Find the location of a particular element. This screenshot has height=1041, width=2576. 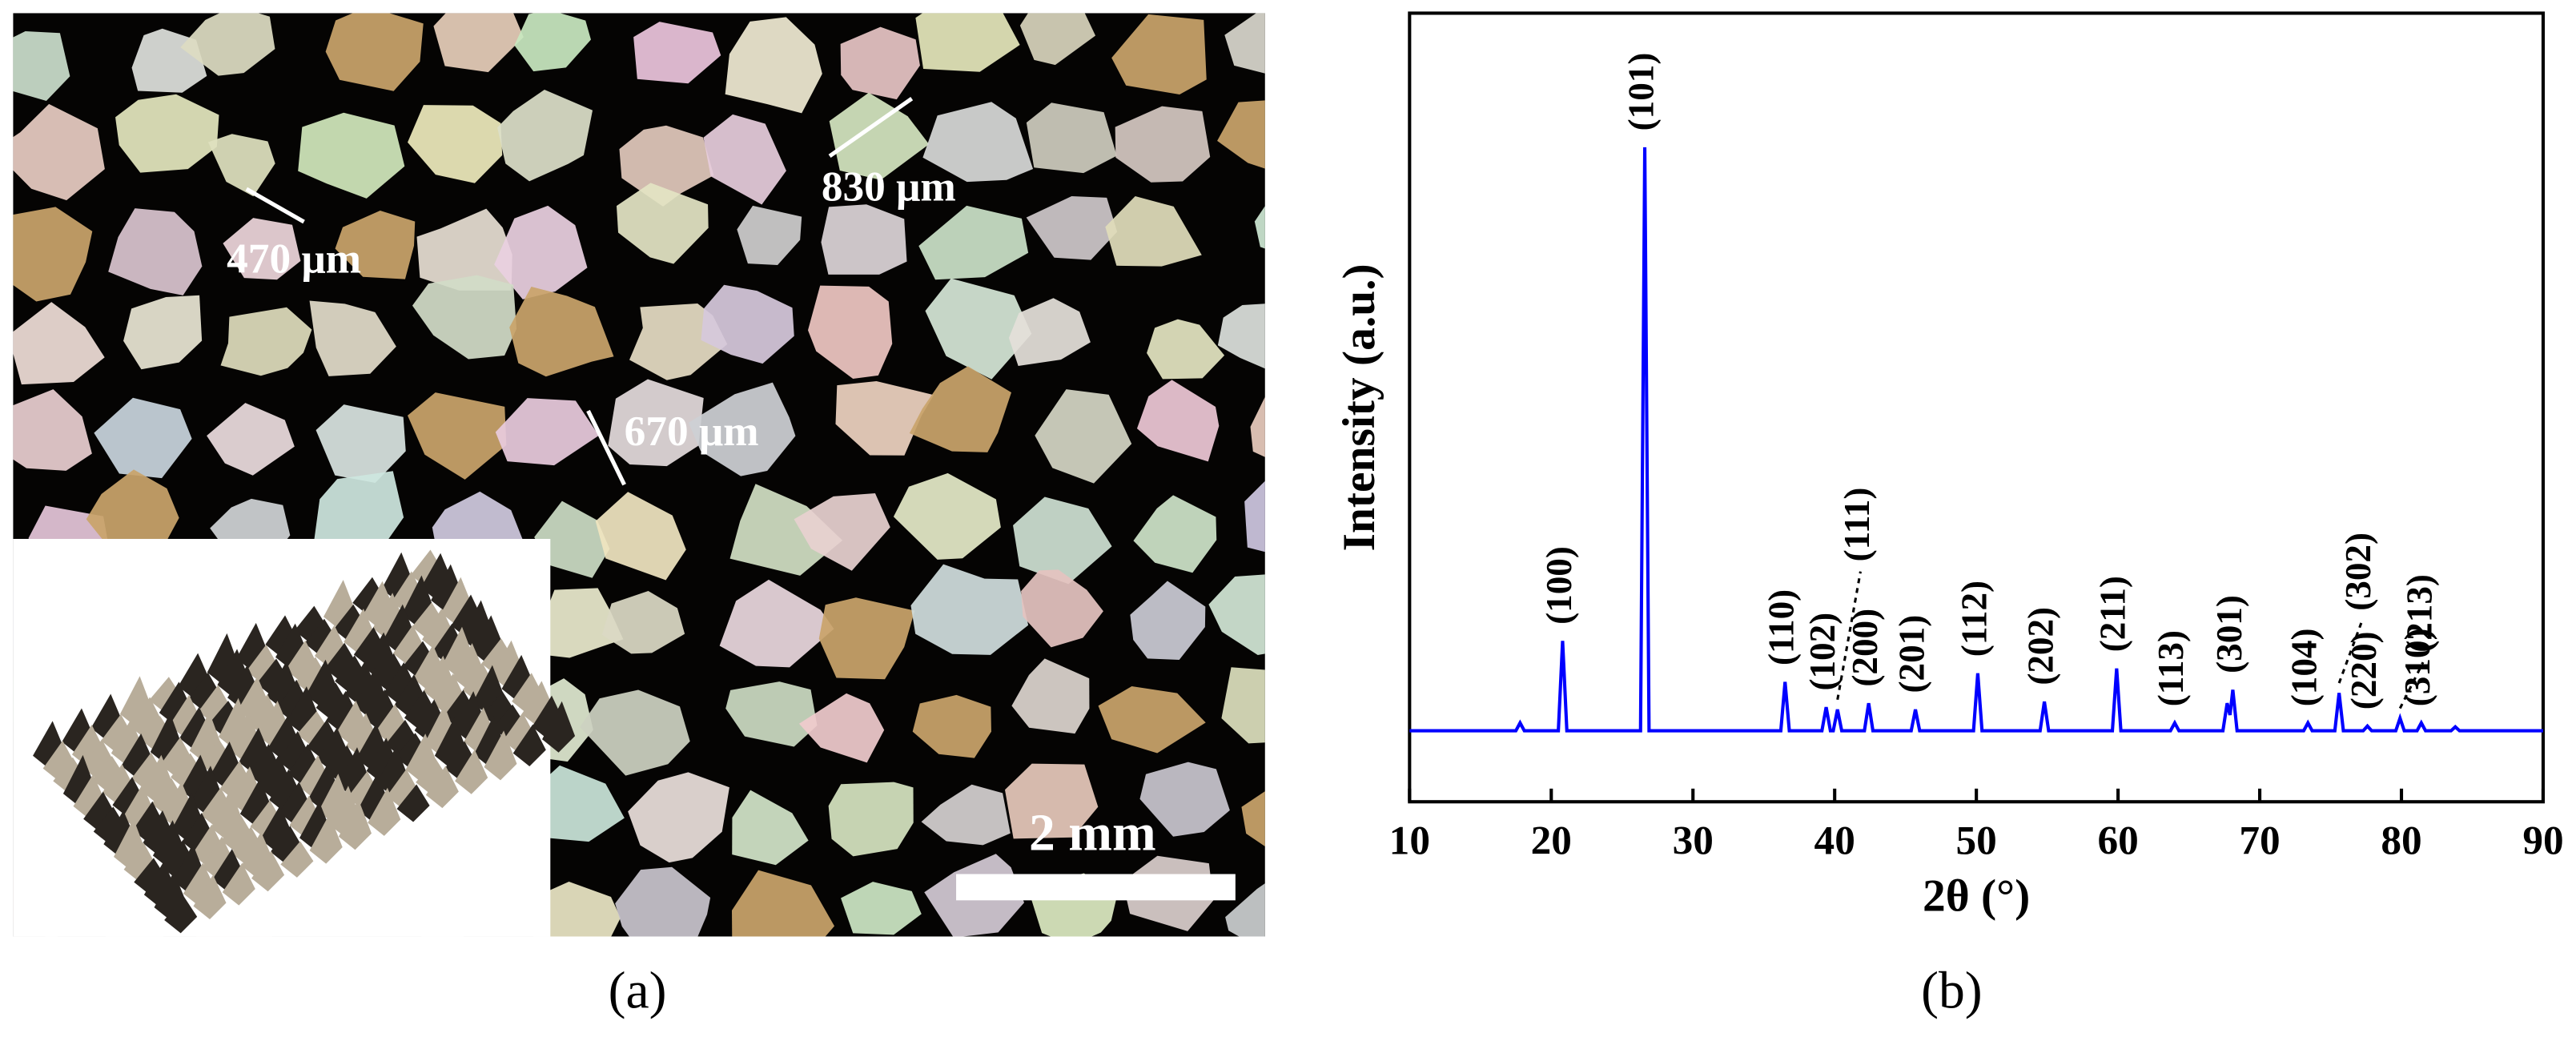

caption: (b) is located at coordinates (1952, 990).